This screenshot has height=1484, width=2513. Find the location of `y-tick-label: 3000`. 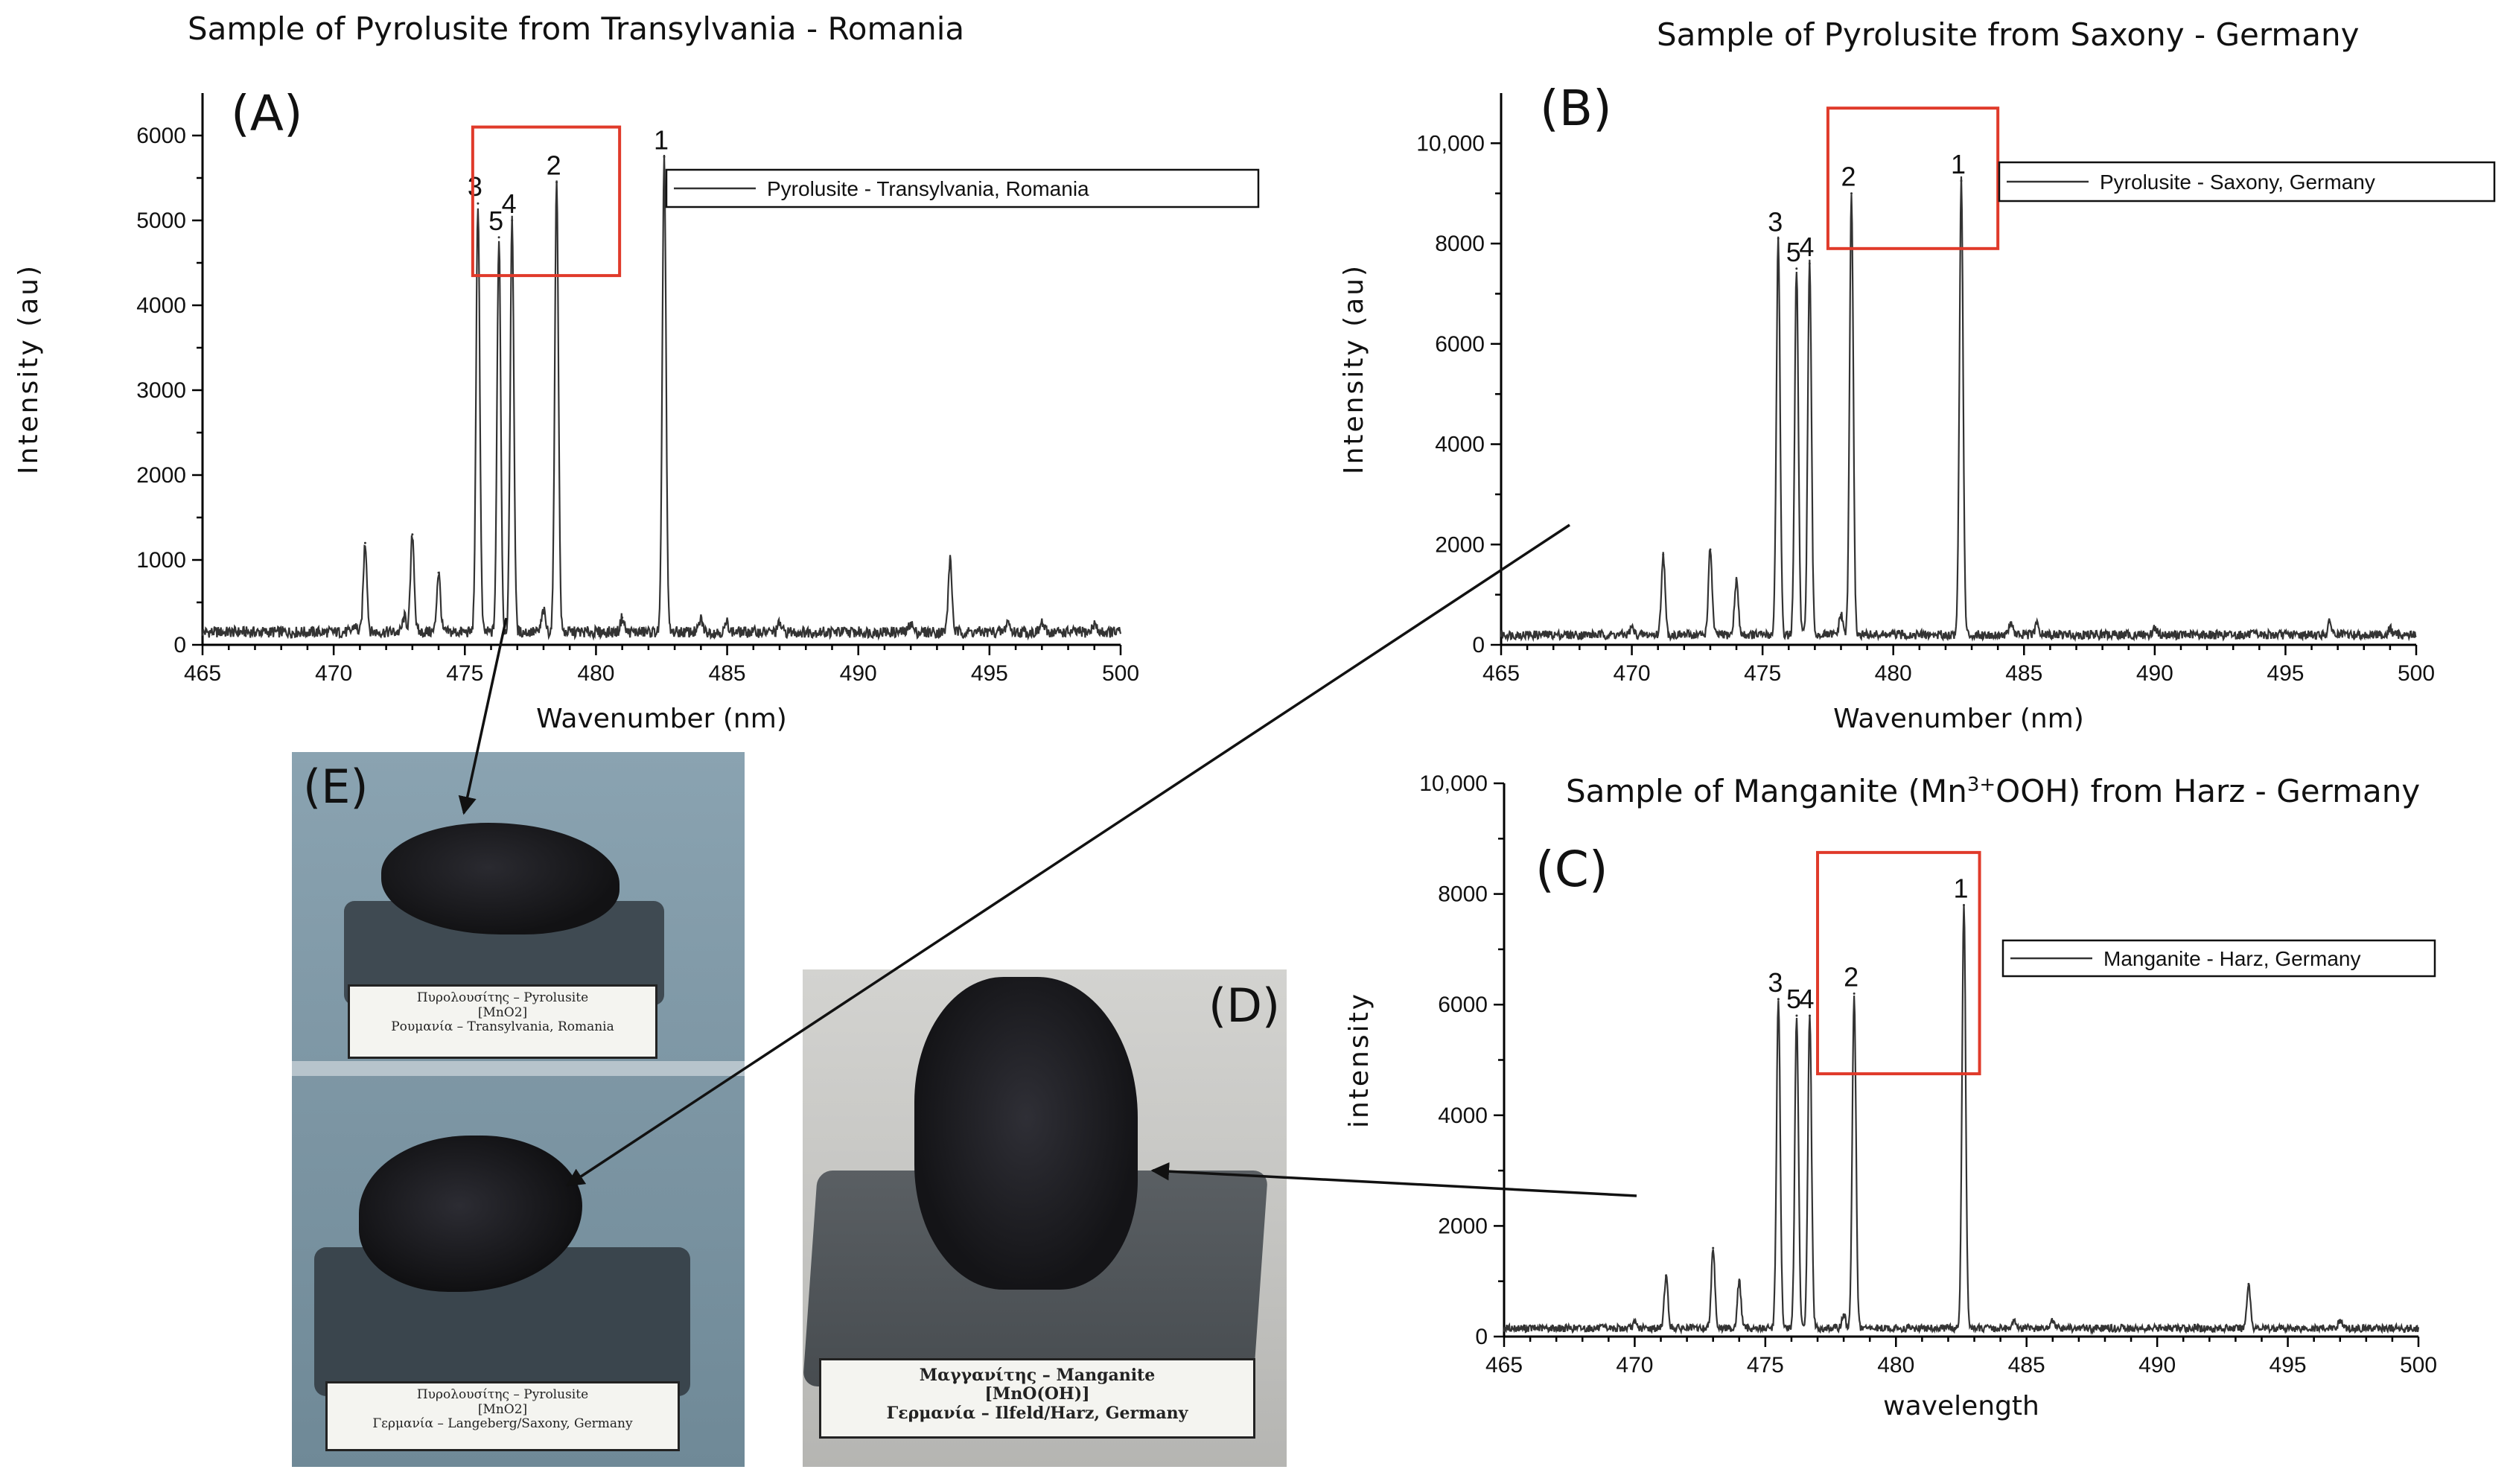

y-tick-label: 3000 is located at coordinates (161, 391).